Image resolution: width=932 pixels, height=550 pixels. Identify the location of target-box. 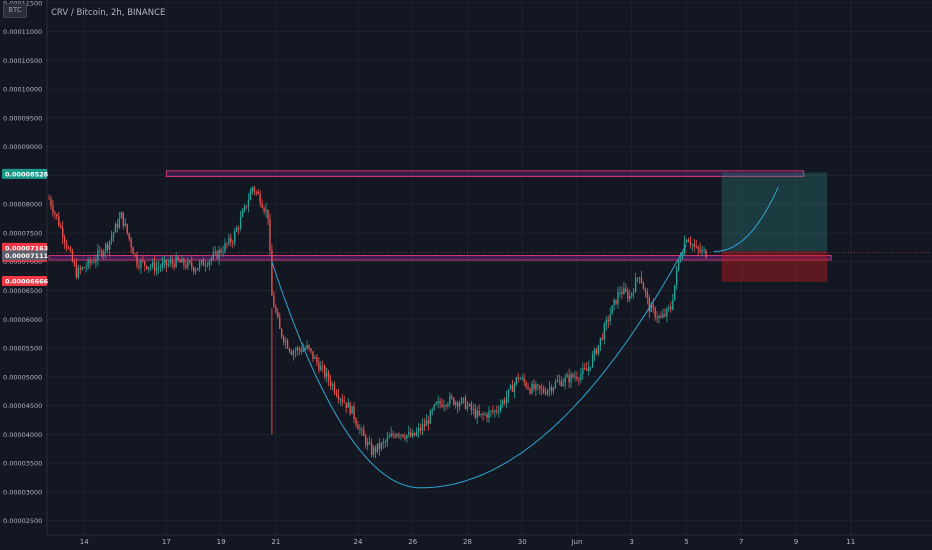
(774, 212).